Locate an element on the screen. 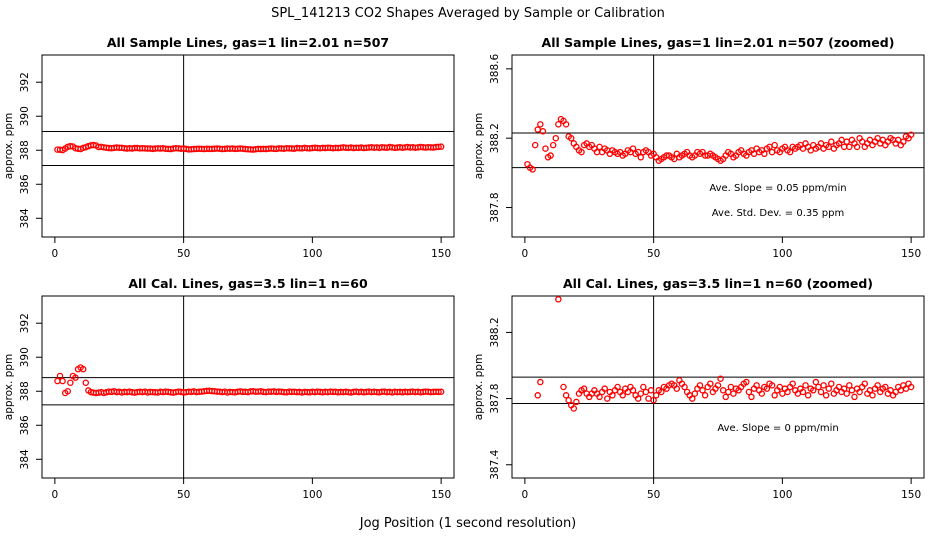 The height and width of the screenshot is (540, 936). annotation-text: Ave. Std. Dev. = 0.35 ppm is located at coordinates (778, 213).